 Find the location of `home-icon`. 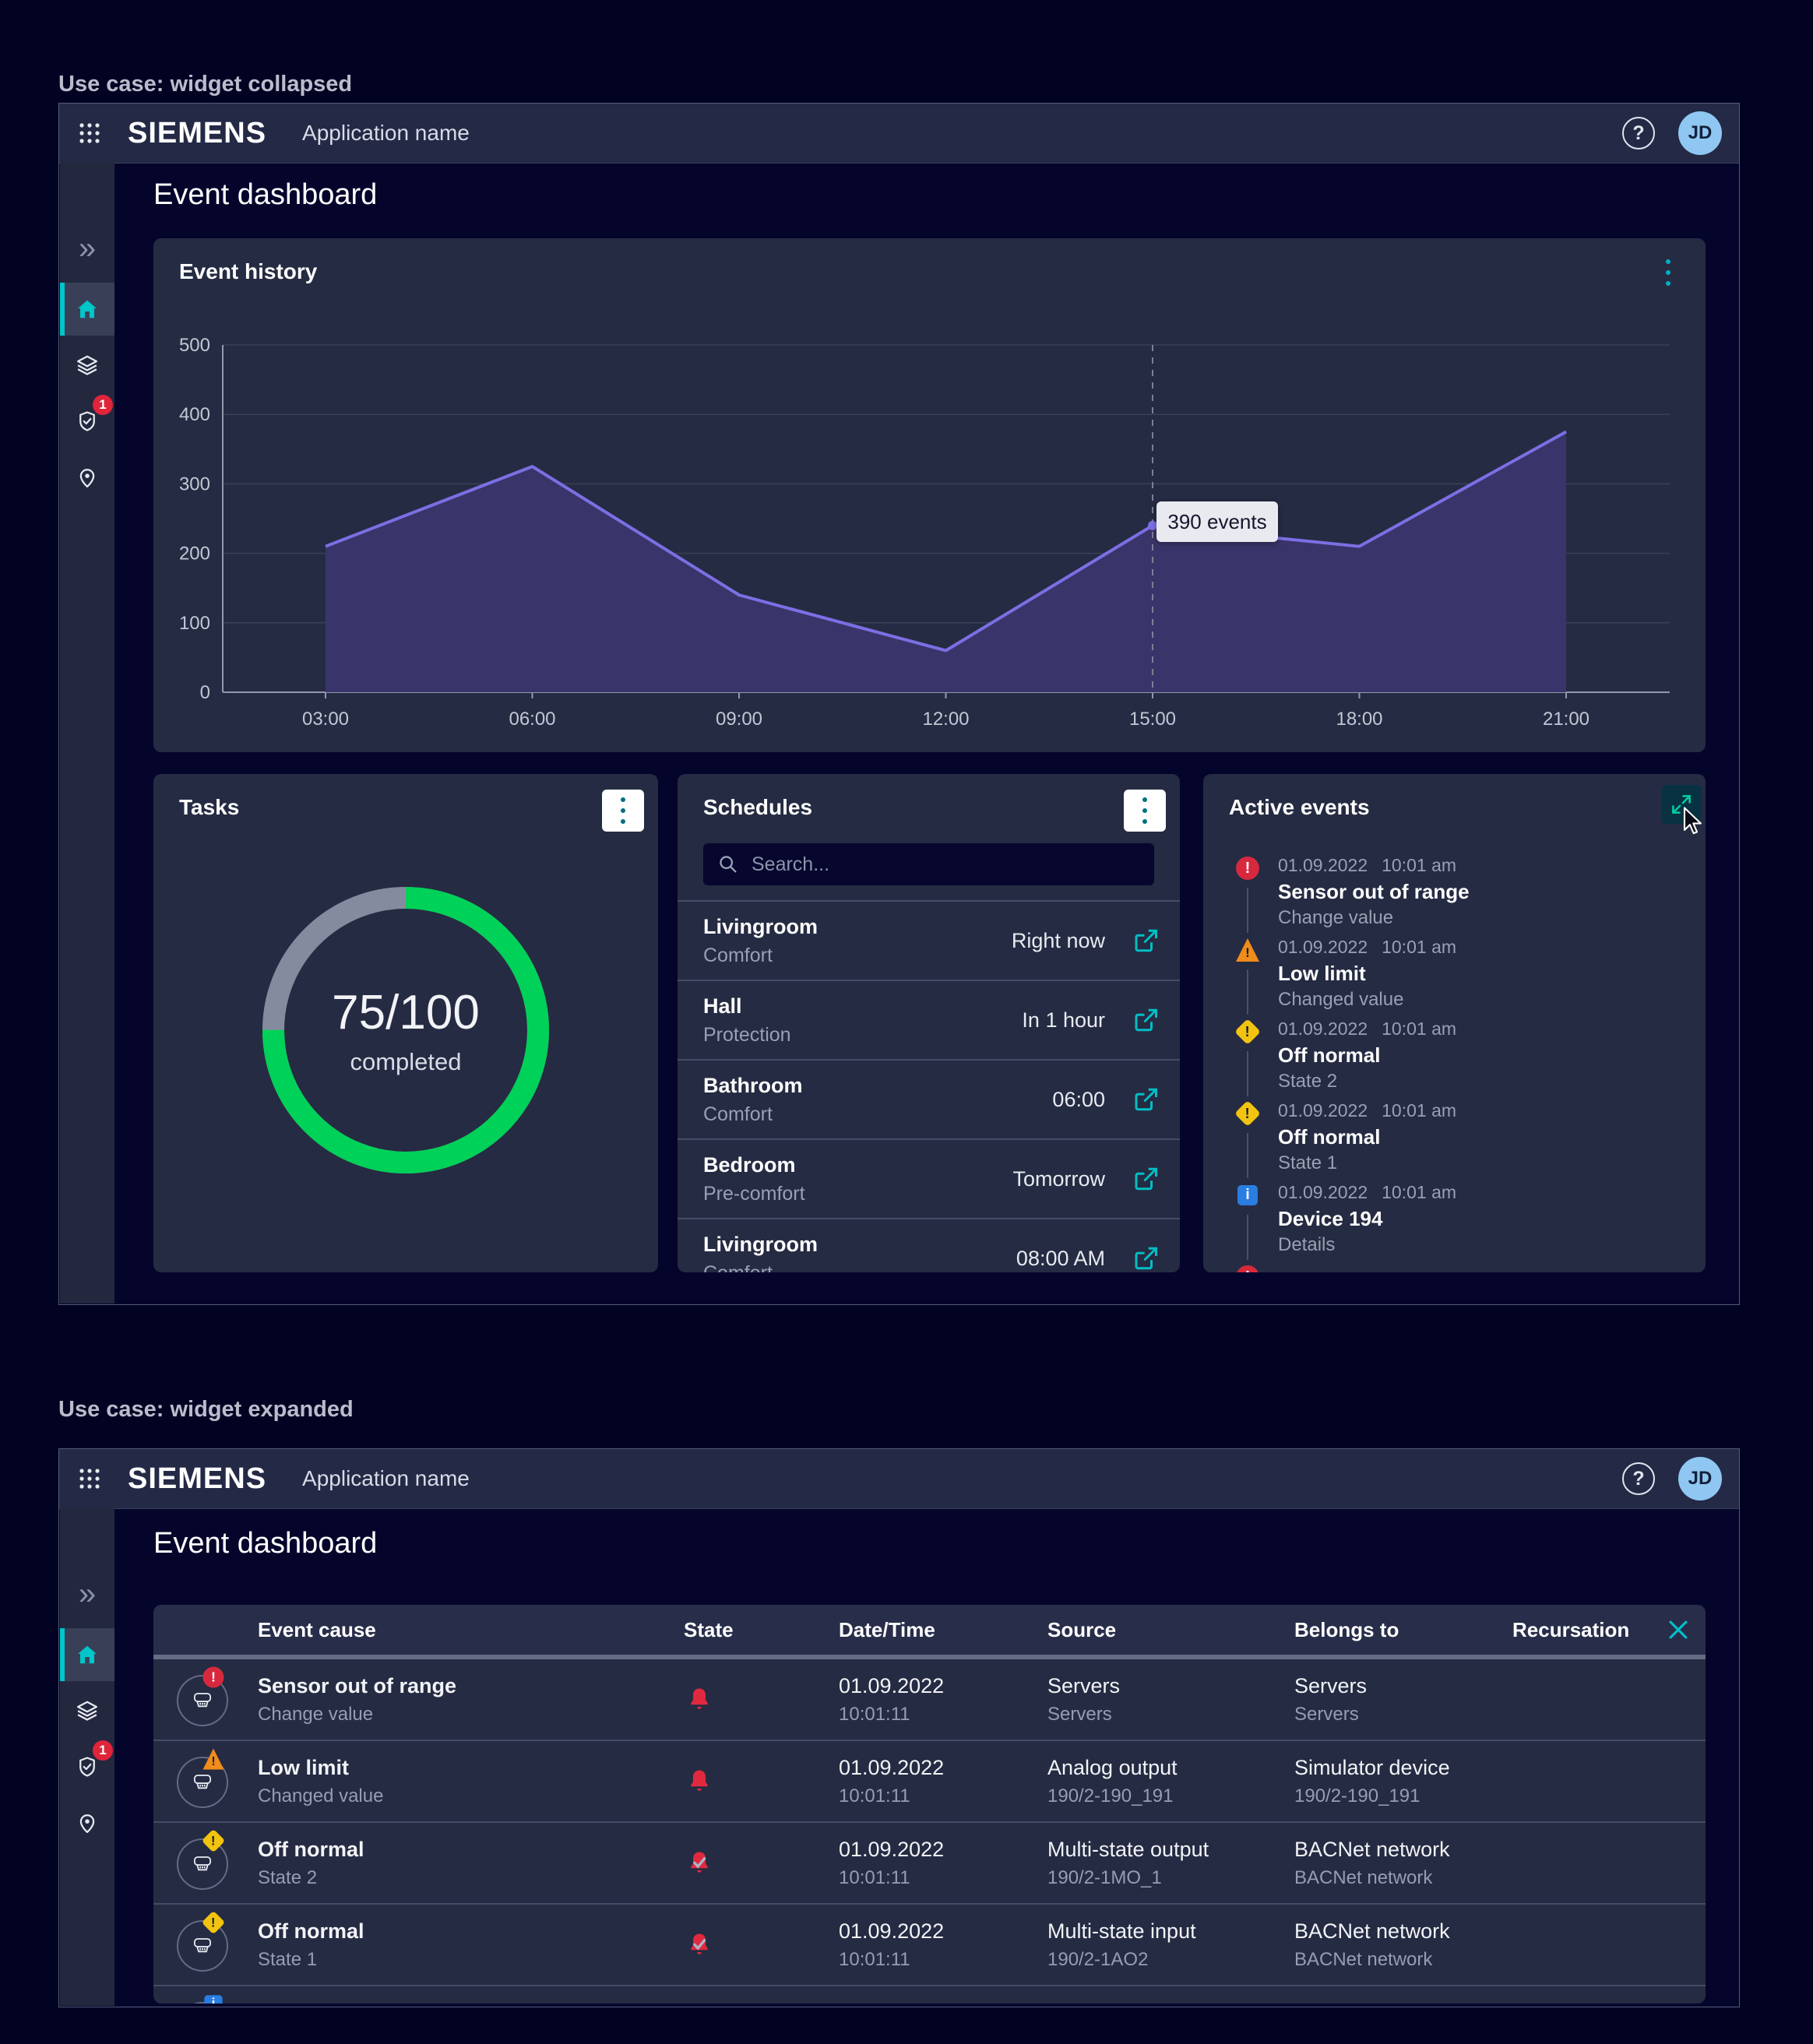

home-icon is located at coordinates (87, 309).